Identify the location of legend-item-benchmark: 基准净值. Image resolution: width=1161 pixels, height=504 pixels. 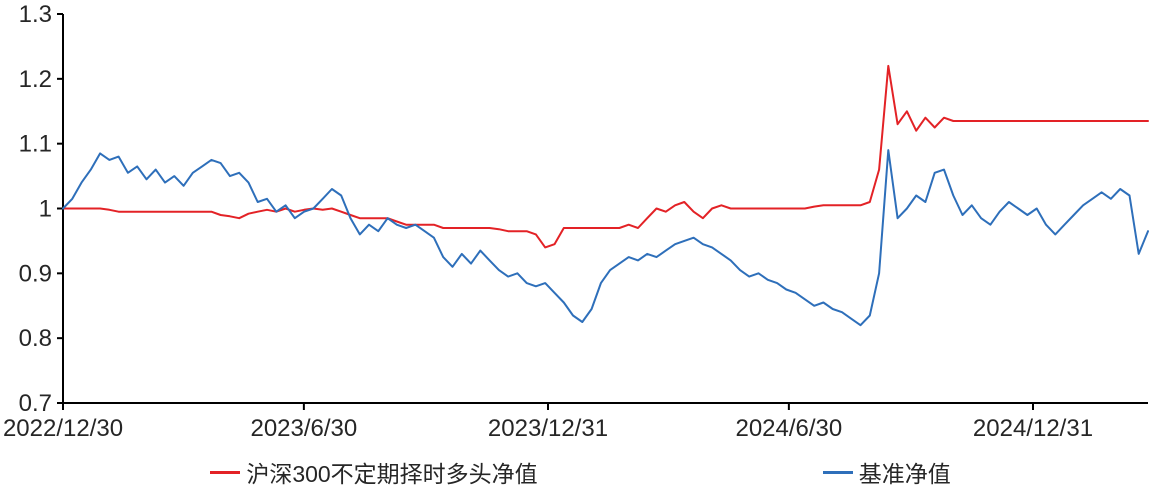
(886, 472).